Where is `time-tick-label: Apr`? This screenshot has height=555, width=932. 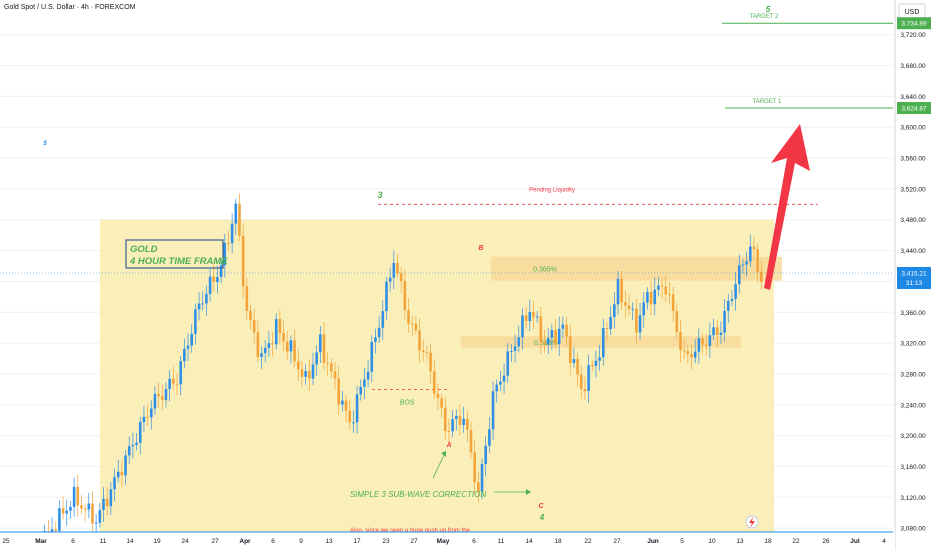
time-tick-label: Apr is located at coordinates (245, 541).